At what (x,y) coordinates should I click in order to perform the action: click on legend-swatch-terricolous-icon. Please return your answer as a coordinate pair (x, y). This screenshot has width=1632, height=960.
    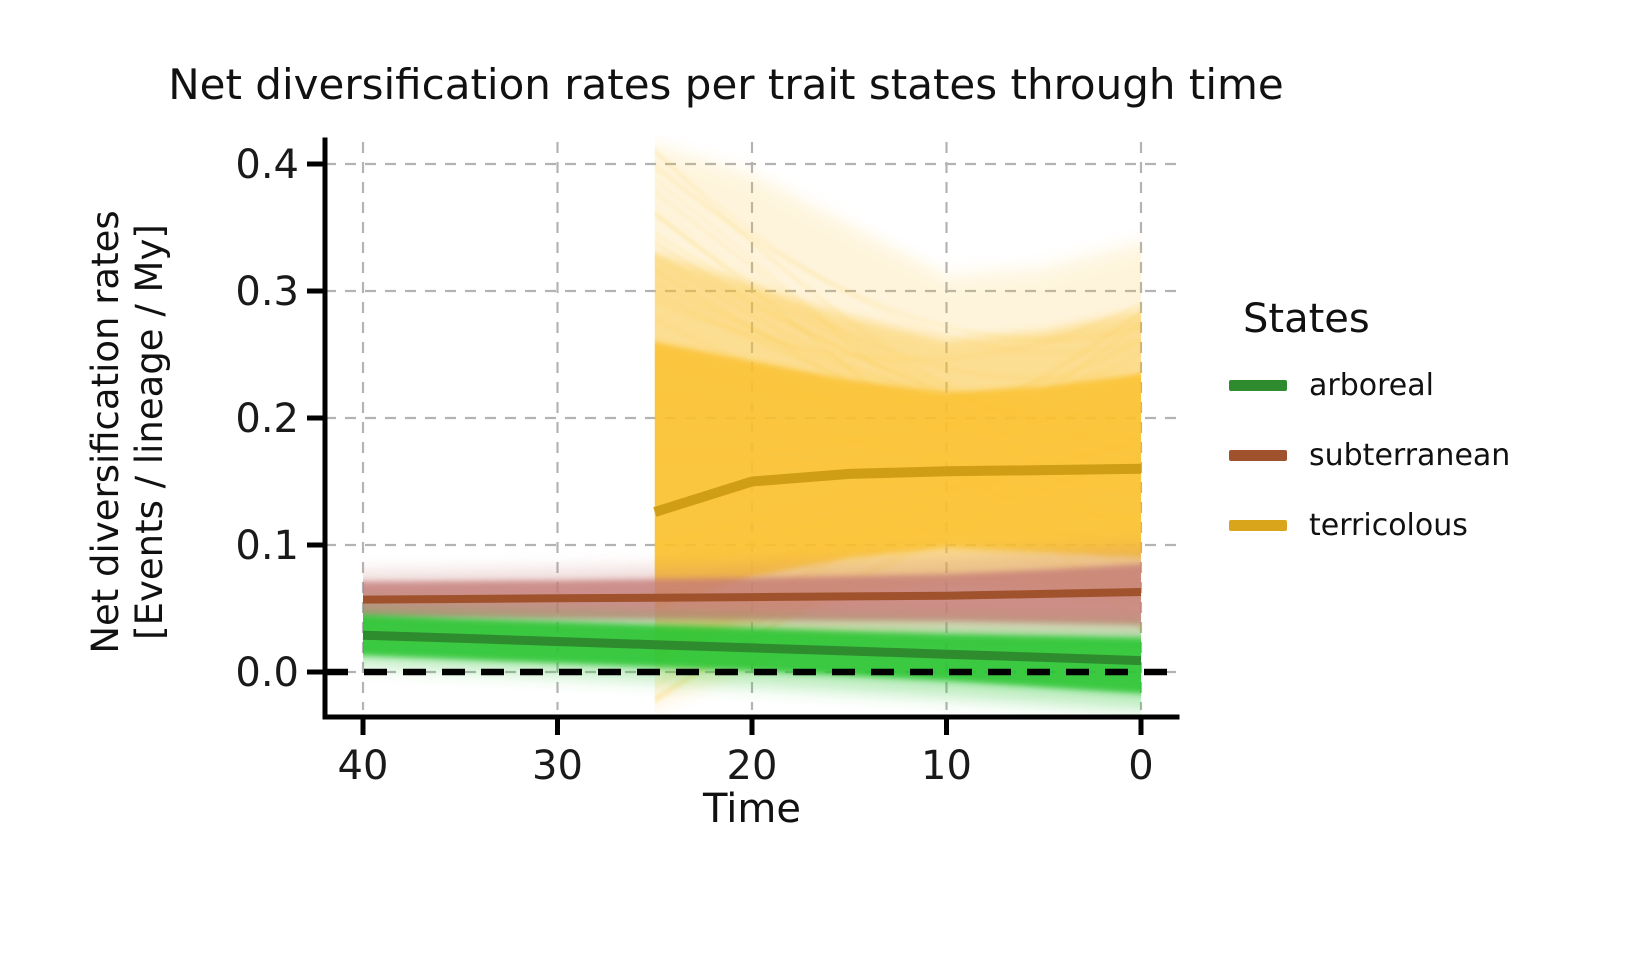
    Looking at the image, I should click on (1258, 525).